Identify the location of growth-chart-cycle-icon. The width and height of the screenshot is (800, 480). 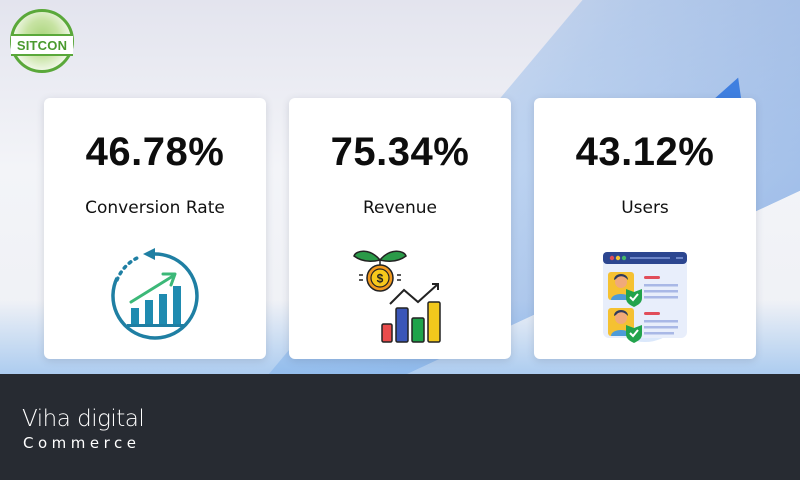
(155, 298).